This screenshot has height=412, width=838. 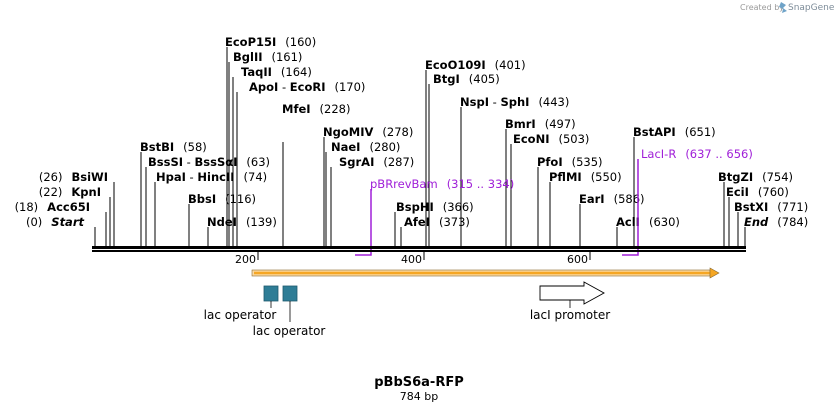 I want to click on site-label: NgoMIV (278), so click(x=368, y=132).